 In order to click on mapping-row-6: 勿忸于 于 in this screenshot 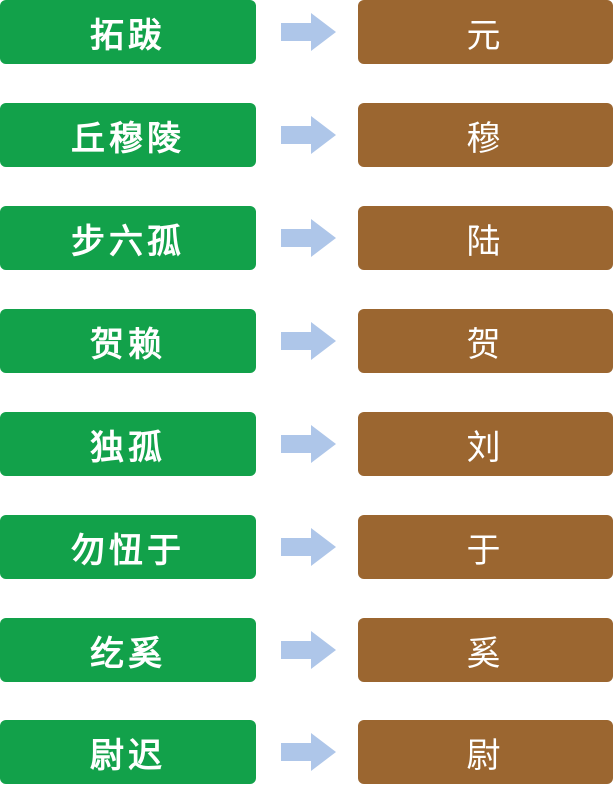, I will do `click(307, 547)`.